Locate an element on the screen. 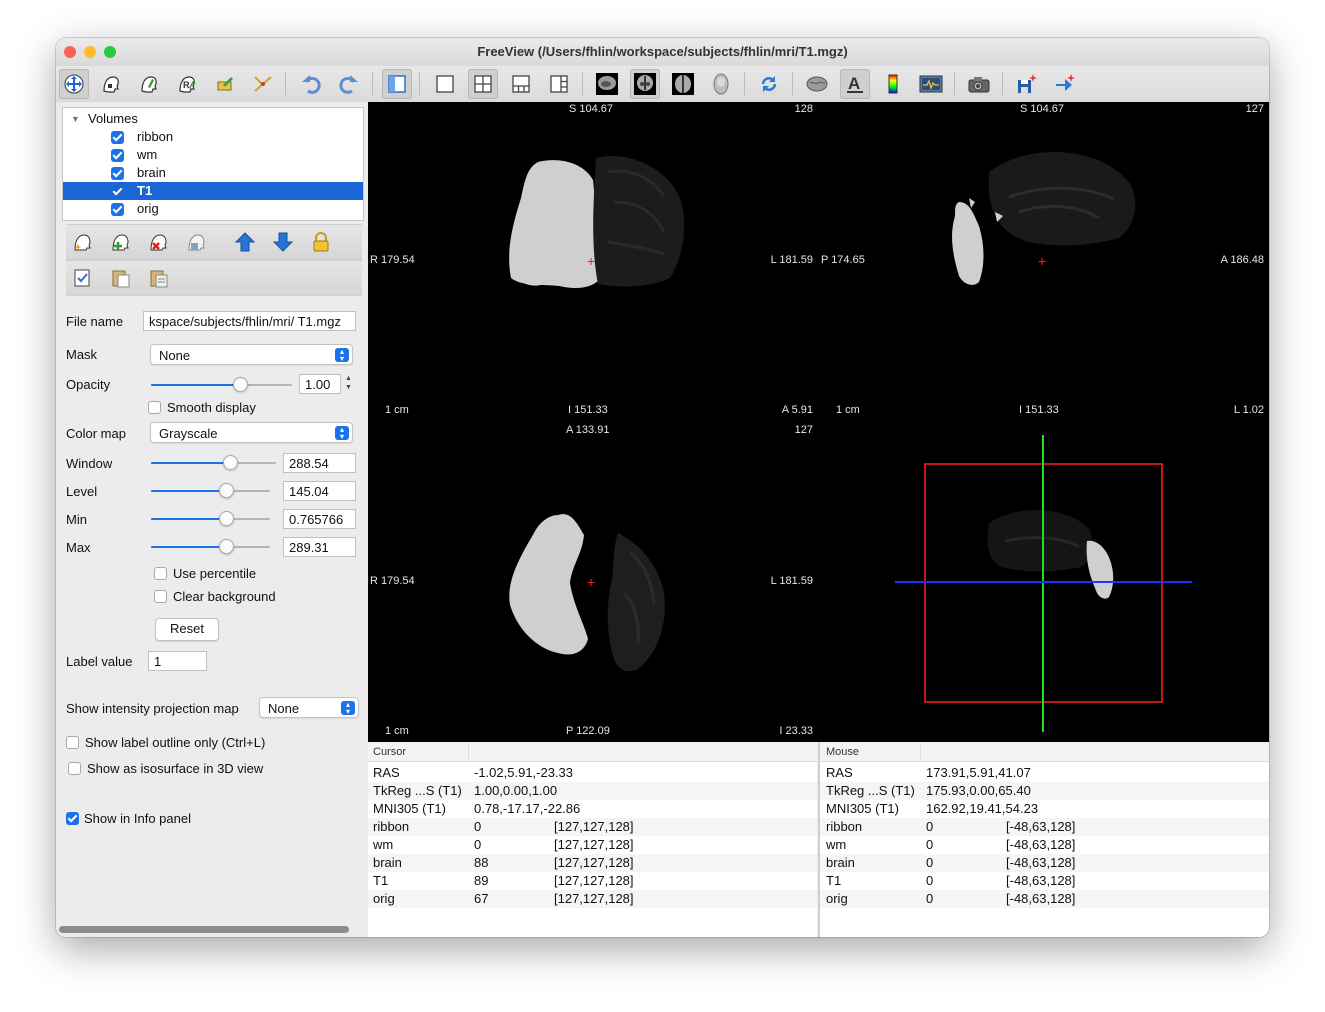 The image size is (1325, 1012). mouse-info-row: wm 0 [-48,63,128] is located at coordinates (1044, 845).